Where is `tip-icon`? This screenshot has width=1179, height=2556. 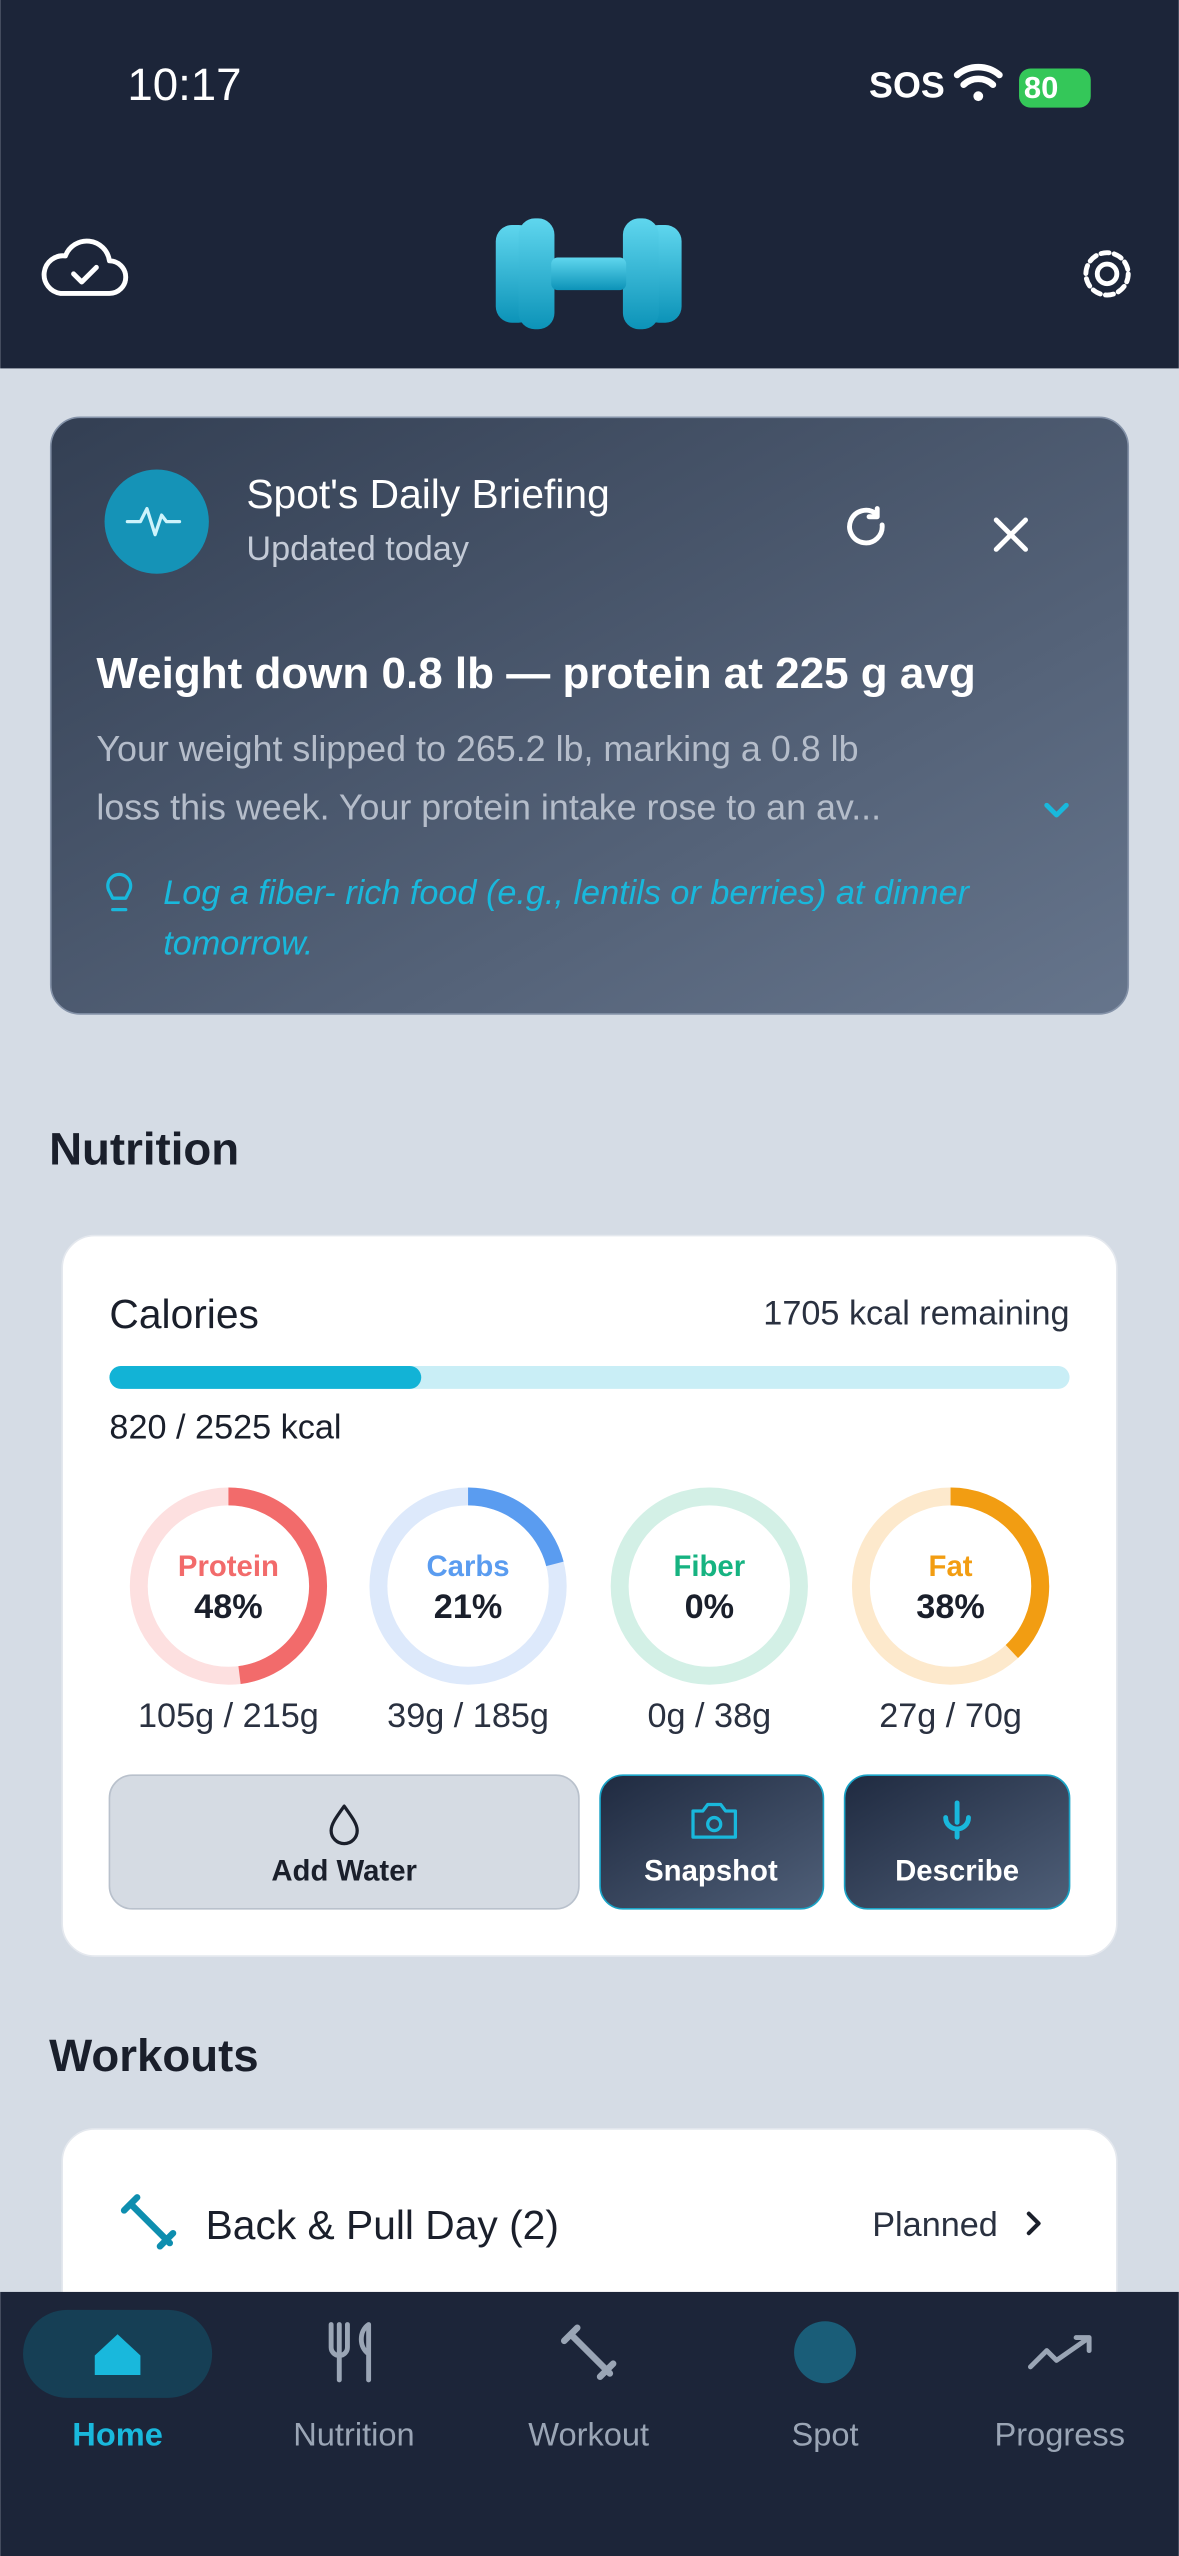
tip-icon is located at coordinates (119, 892).